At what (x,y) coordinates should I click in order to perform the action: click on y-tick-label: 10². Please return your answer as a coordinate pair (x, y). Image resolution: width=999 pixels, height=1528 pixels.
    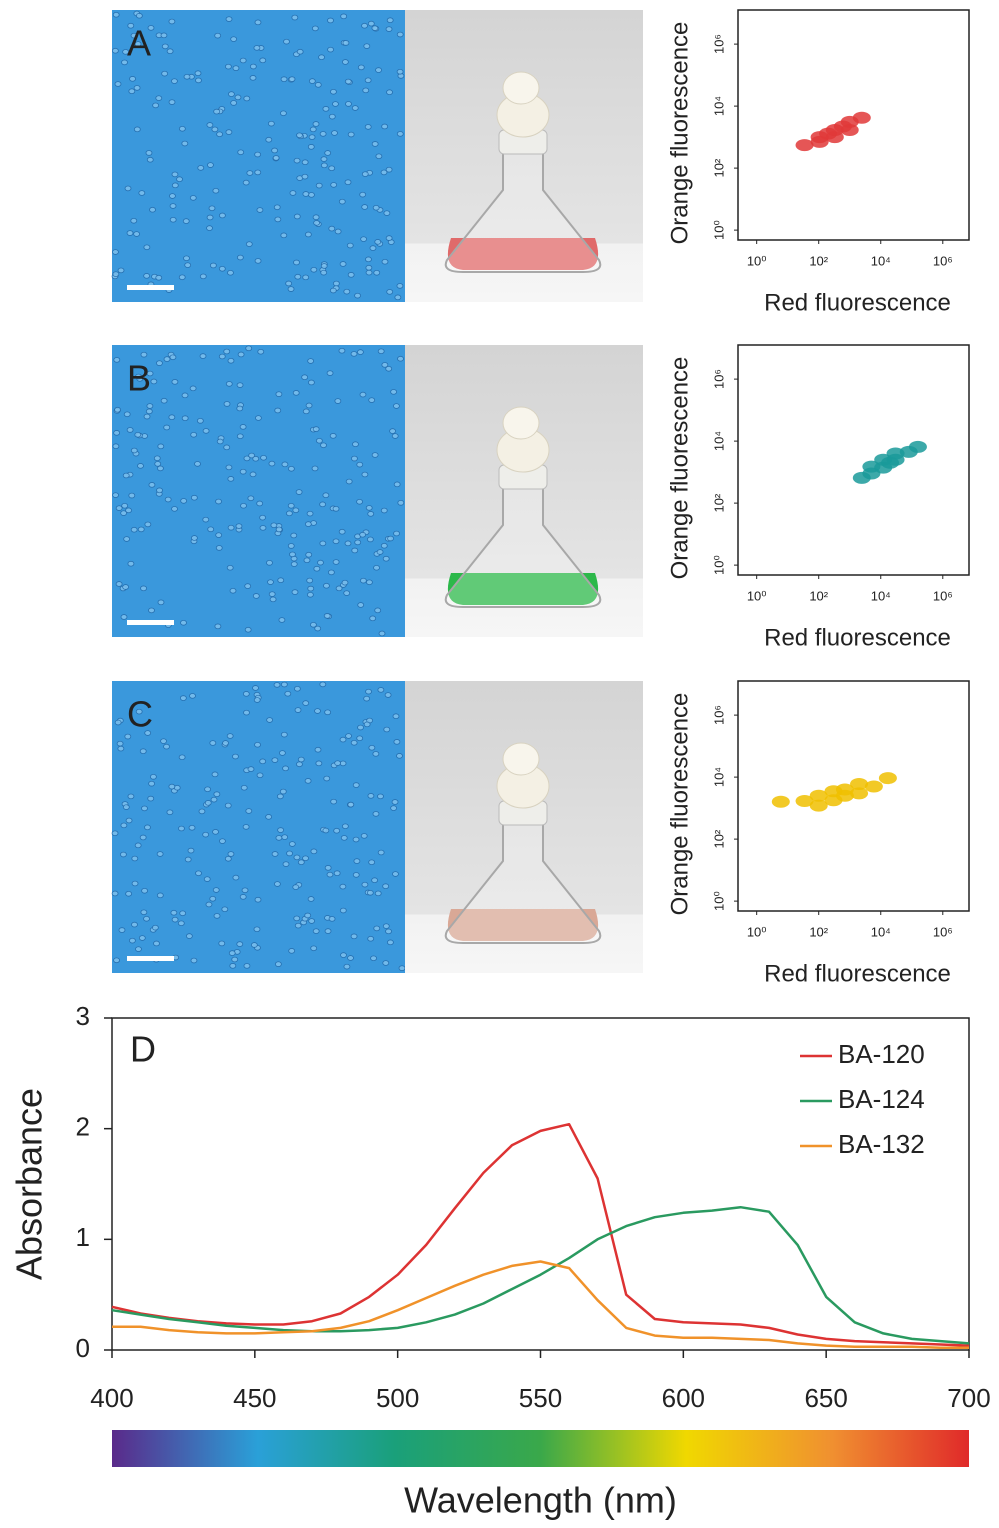
    Looking at the image, I should click on (718, 502).